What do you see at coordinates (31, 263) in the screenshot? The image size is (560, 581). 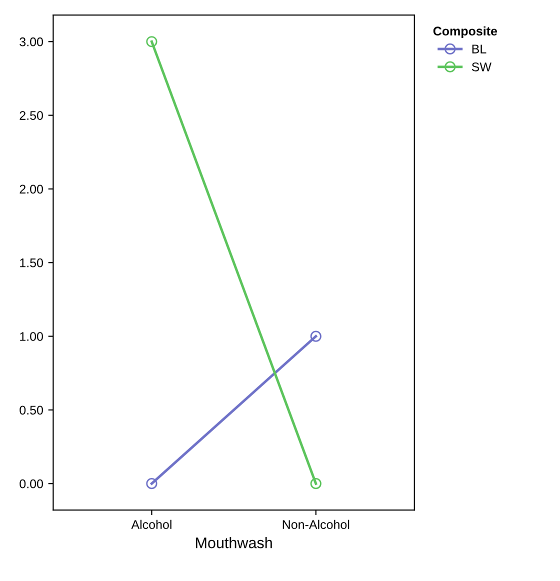 I see `y-tick-label: 1.50` at bounding box center [31, 263].